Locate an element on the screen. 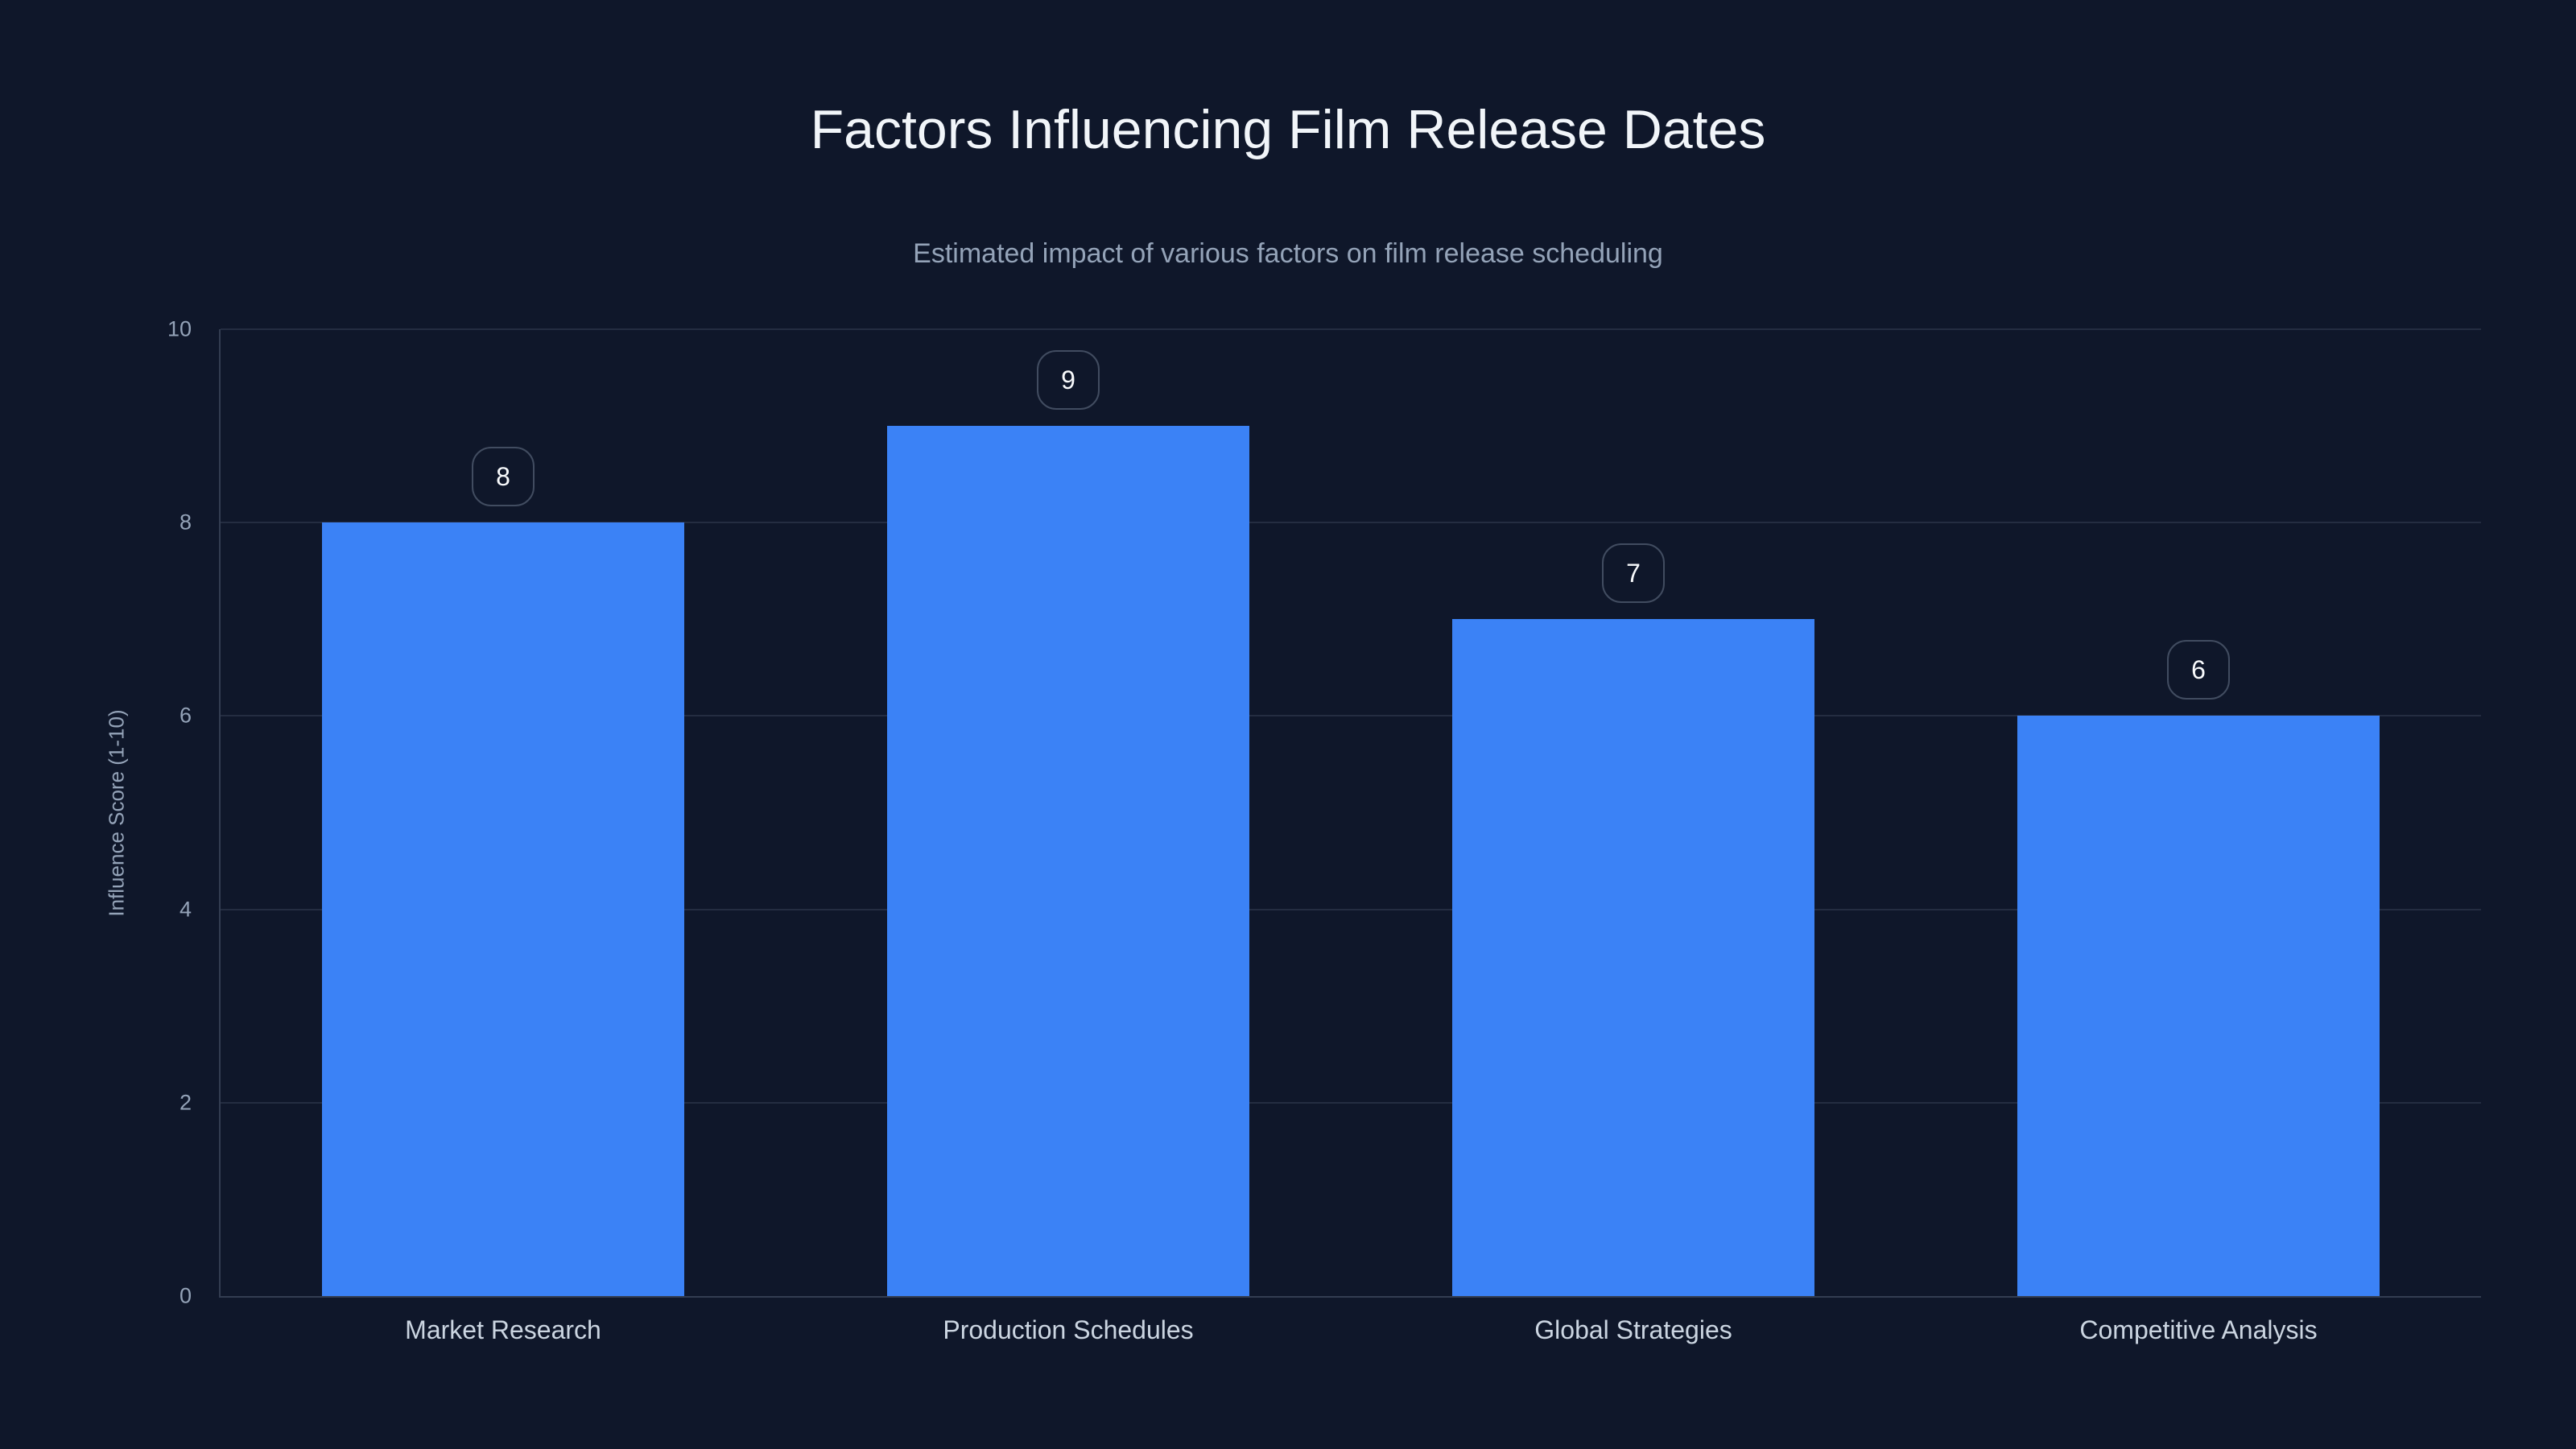 This screenshot has width=2576, height=1449. x-axis-label-competitive-analysis: Competitive Analysis is located at coordinates (2198, 1329).